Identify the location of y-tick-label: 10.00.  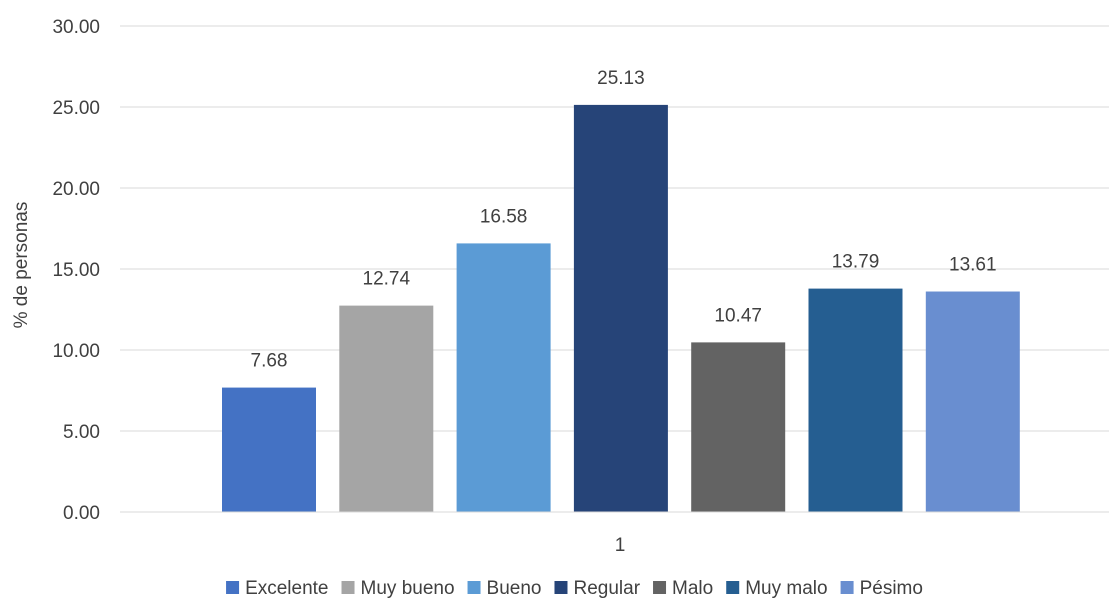
(76, 351).